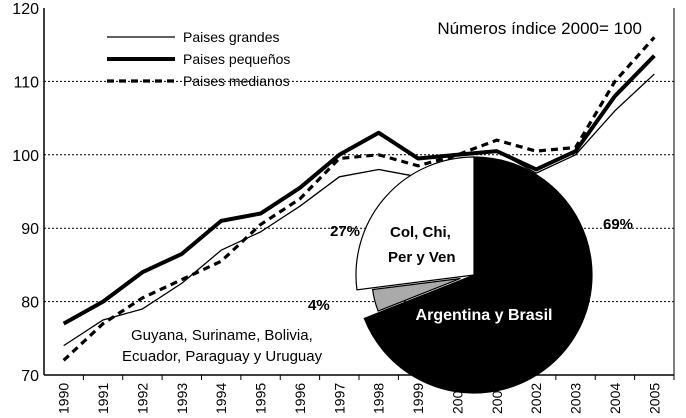  Describe the element at coordinates (615, 398) in the screenshot. I see `x-tick-label: 2004` at that location.